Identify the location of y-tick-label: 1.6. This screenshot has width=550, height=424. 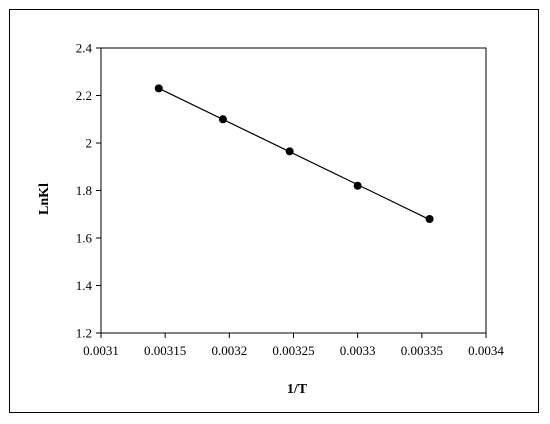
(84, 238).